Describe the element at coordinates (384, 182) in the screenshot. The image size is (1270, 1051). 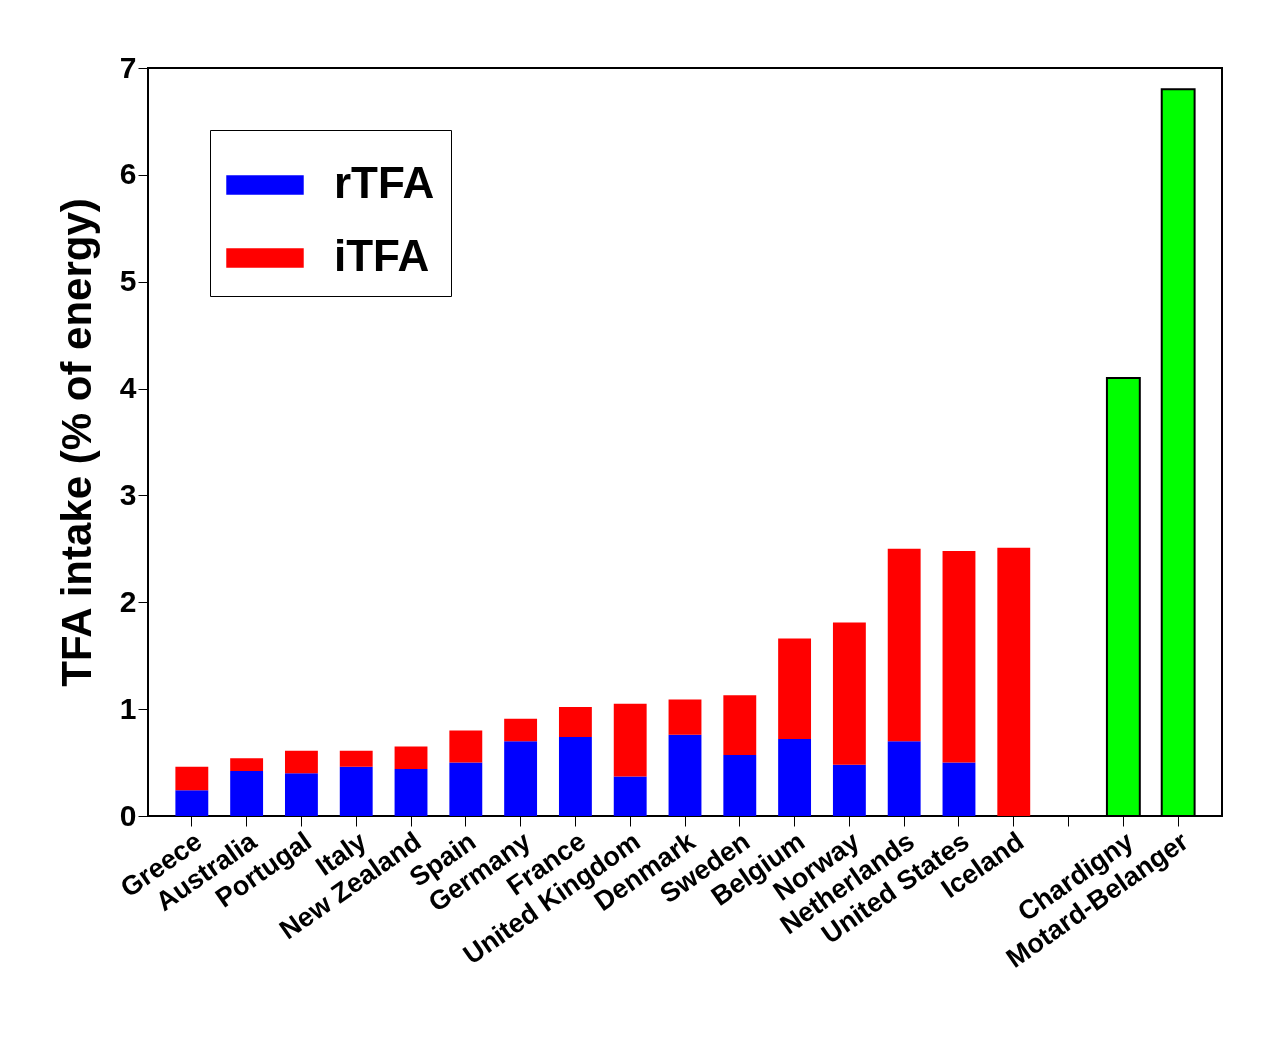
I see `legend-label: rTFA` at that location.